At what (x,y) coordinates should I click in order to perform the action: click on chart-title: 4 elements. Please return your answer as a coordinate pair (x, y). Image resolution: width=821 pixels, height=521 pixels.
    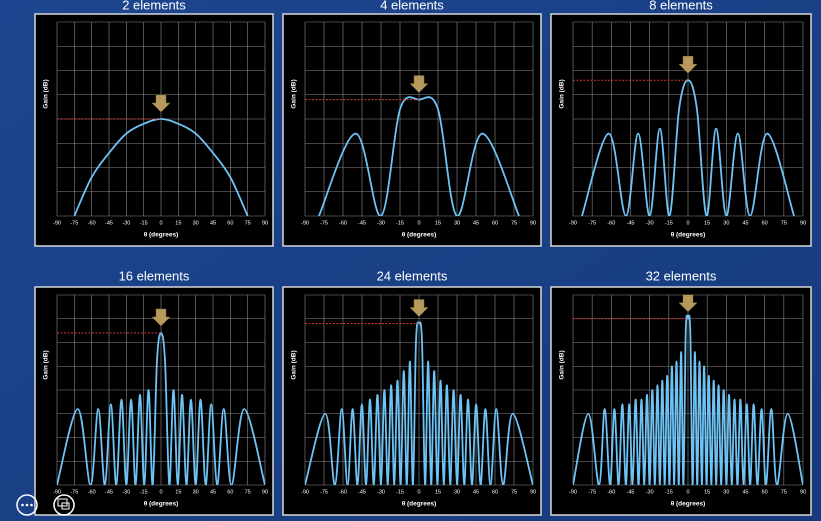
    Looking at the image, I should click on (412, 6).